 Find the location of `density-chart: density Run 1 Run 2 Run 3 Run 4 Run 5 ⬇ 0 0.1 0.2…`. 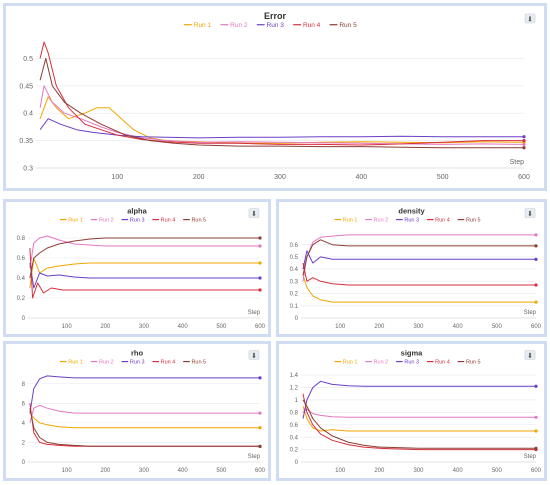

density-chart: density Run 1 Run 2 Run 3 Run 4 Run 5 ⬇ 0 0.1 0.2… is located at coordinates (416, 269).